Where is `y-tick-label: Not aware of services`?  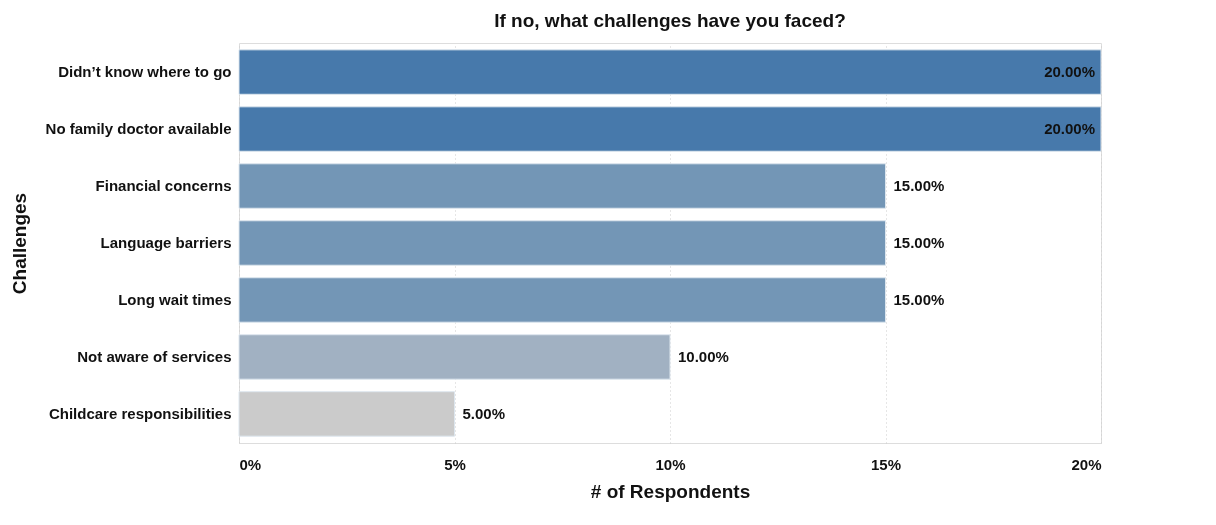 y-tick-label: Not aware of services is located at coordinates (154, 356).